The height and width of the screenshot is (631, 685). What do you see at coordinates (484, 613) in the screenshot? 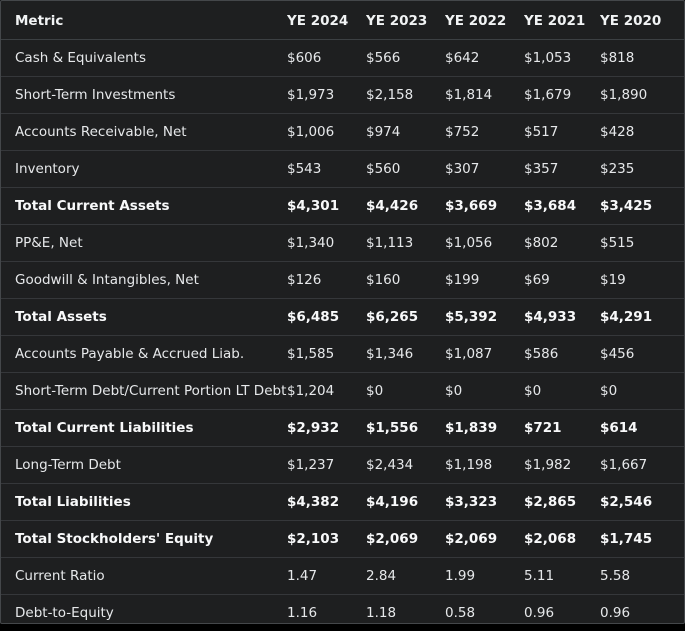
I see `ye-2022-cell: 0.58` at bounding box center [484, 613].